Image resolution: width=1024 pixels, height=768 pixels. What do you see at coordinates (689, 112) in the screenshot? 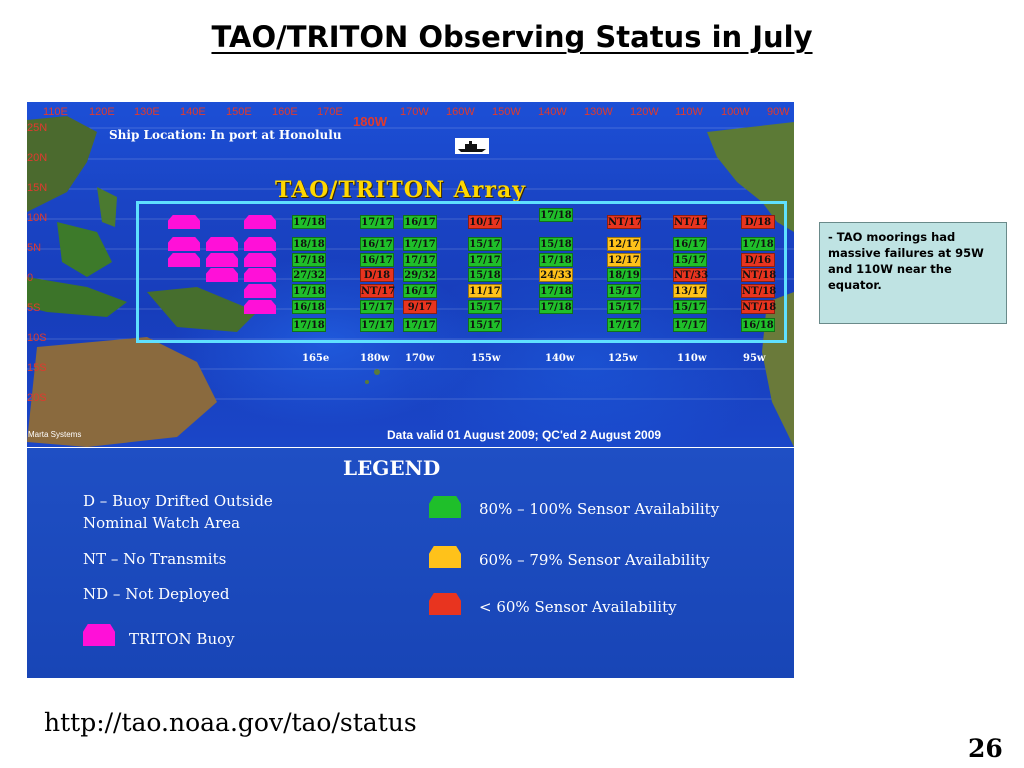
I see `lon-label: 110W` at bounding box center [689, 112].